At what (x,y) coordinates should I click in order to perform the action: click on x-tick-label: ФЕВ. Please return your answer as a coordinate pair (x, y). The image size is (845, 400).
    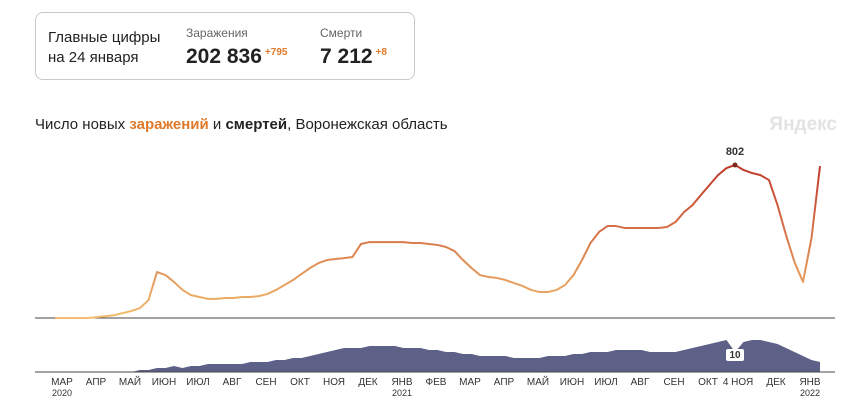
    Looking at the image, I should click on (436, 382).